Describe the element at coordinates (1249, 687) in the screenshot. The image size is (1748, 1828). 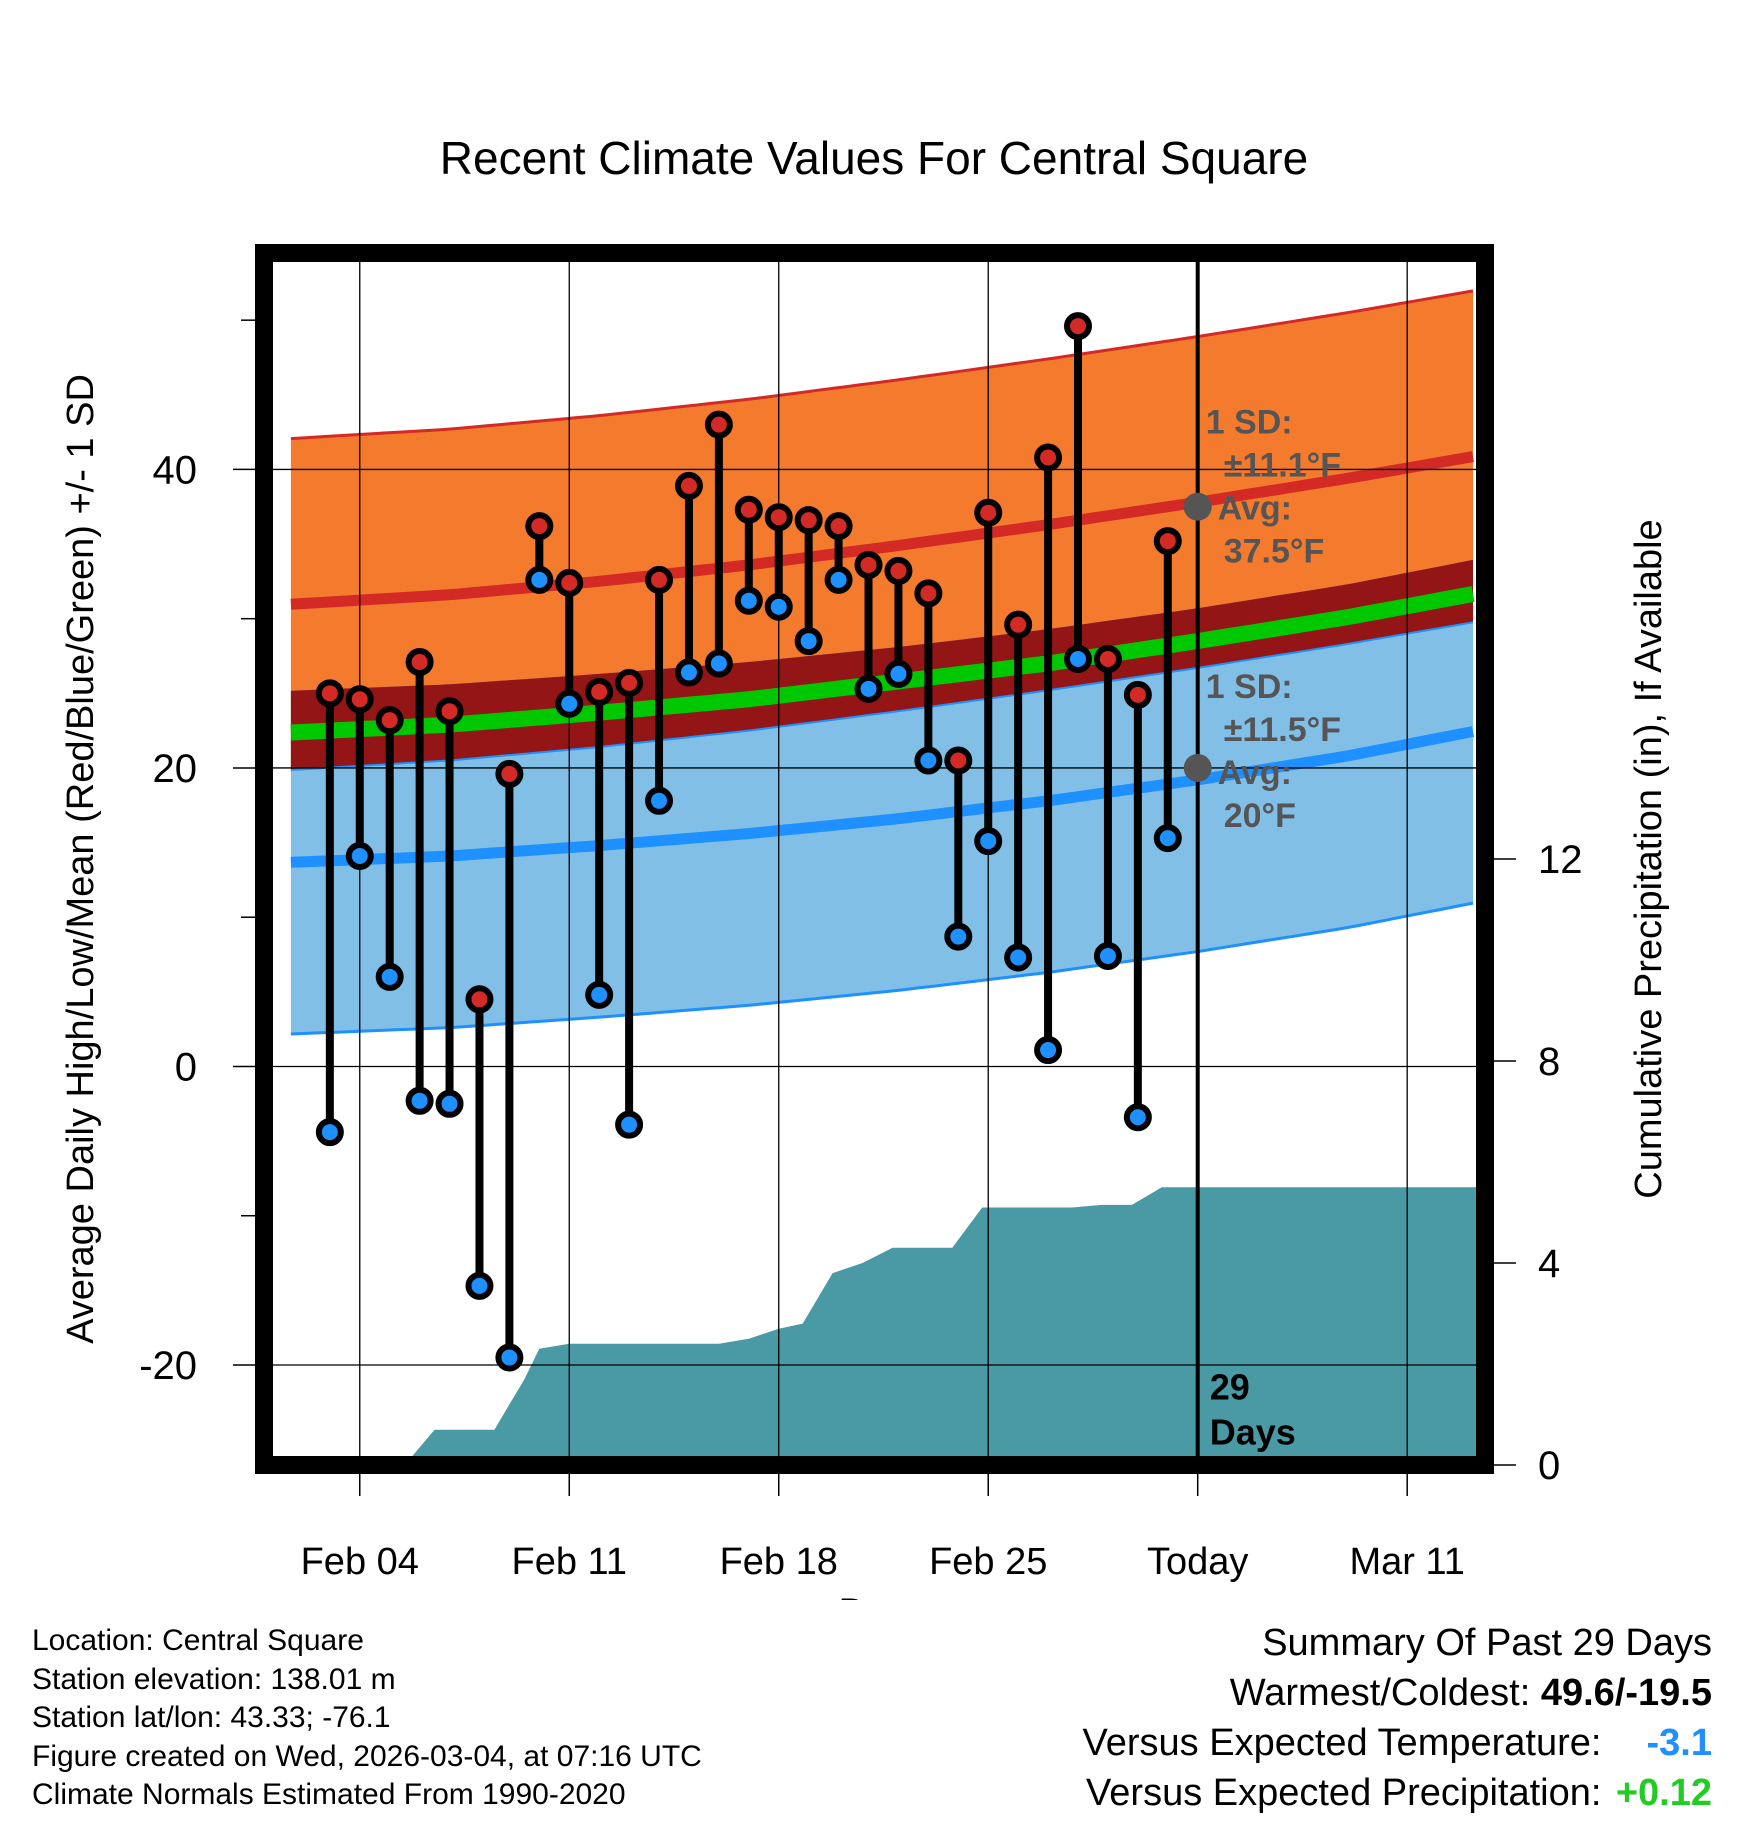
I see `low-sd-annotation-line: 1 SD:` at that location.